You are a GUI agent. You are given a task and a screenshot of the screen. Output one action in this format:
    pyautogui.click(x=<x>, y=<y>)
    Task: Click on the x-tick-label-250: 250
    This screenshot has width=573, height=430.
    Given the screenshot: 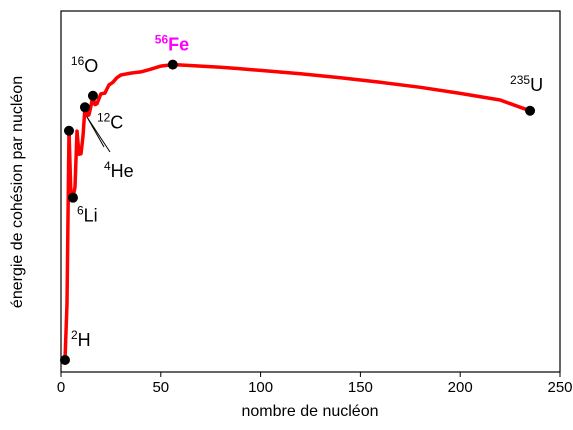 What is the action you would take?
    pyautogui.click(x=559, y=387)
    